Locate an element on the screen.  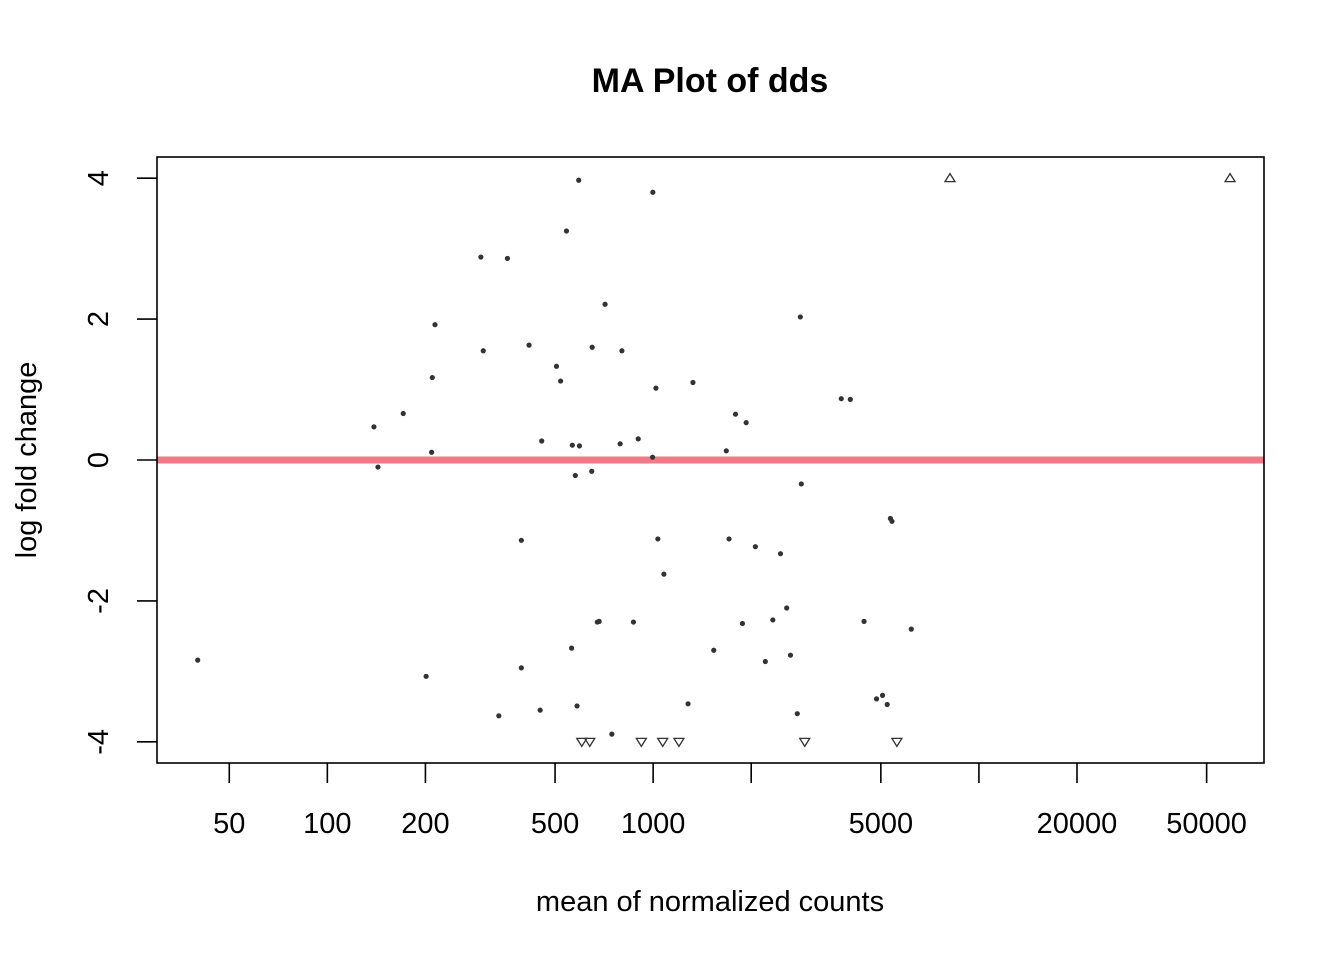
x-tick-label: 200 is located at coordinates (425, 824).